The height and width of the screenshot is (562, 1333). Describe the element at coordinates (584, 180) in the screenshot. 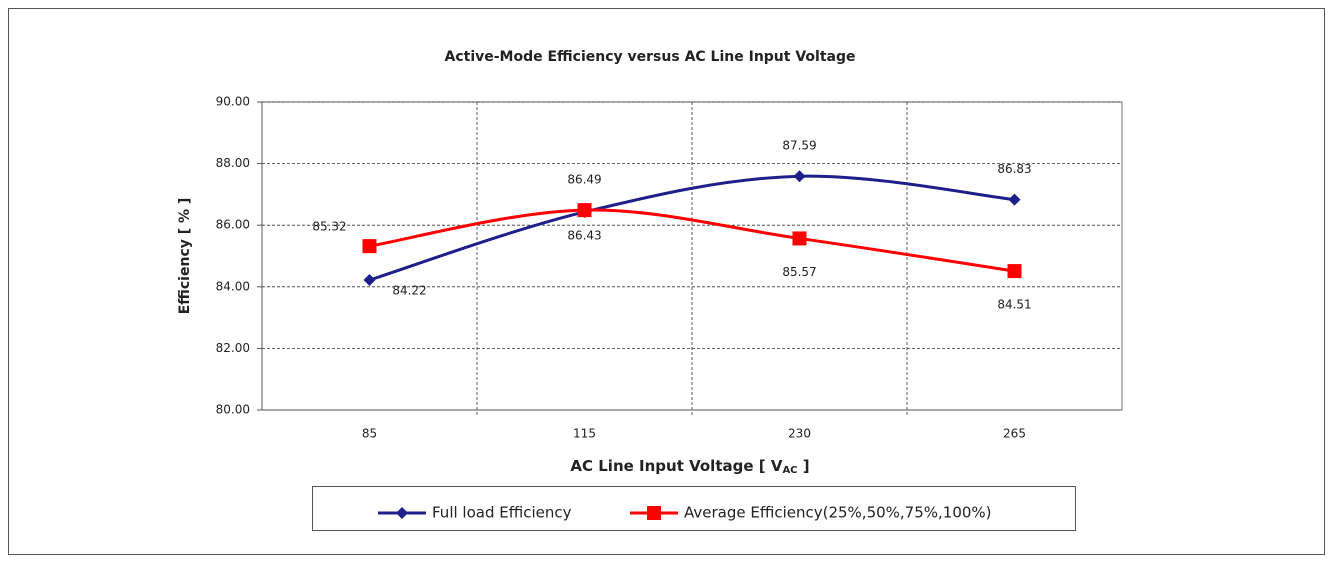

I see `data-label: 86.49` at that location.